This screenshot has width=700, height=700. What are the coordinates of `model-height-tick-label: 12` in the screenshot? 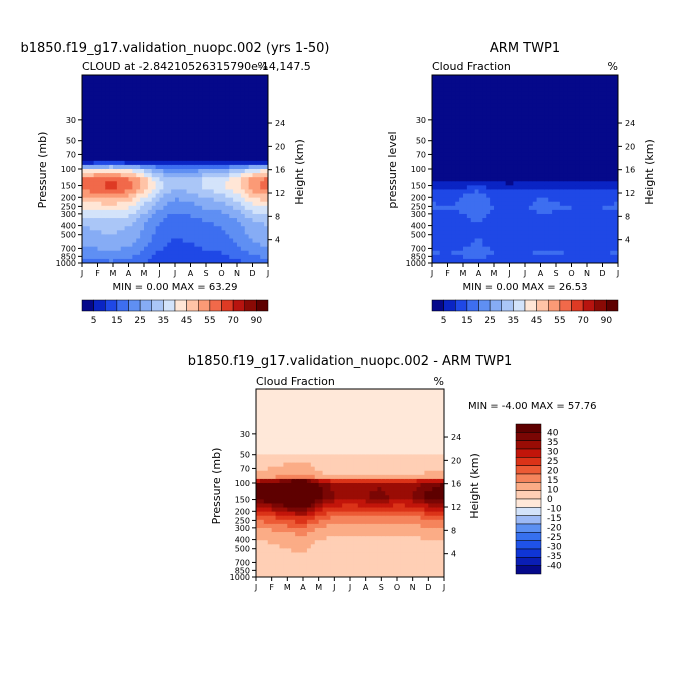 It's located at (280, 193).